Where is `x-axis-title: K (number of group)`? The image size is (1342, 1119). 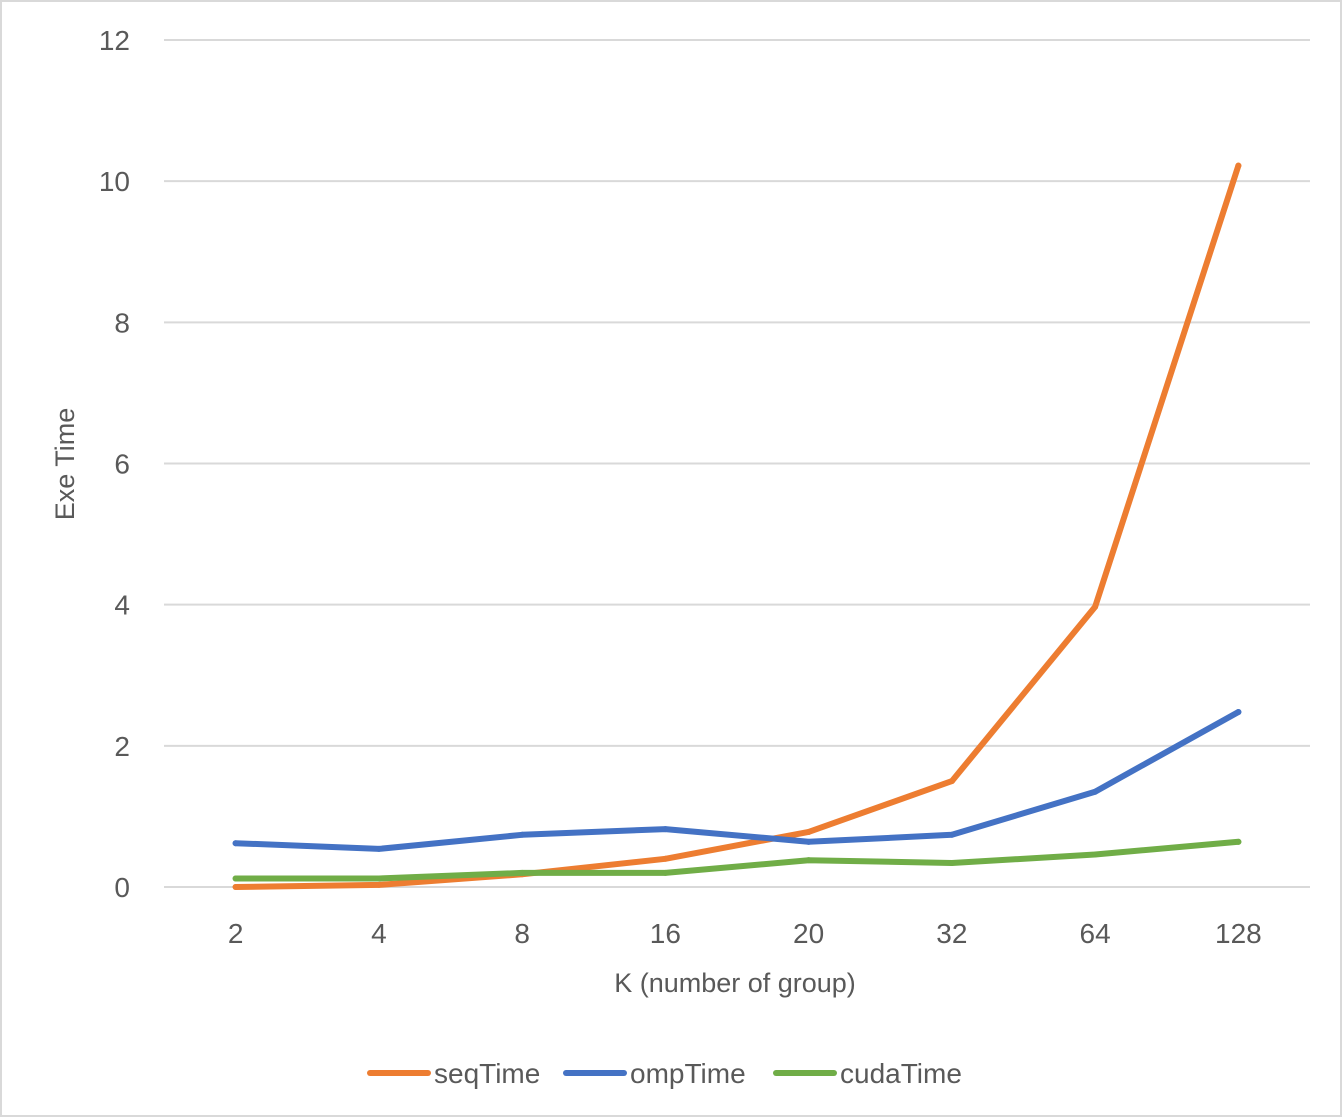
x-axis-title: K (number of group) is located at coordinates (735, 983).